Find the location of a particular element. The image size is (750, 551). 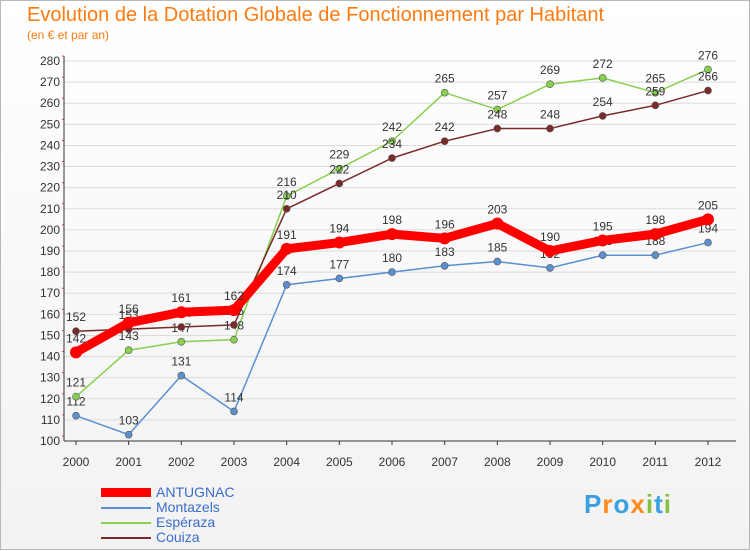

x-tick-label: 2004 is located at coordinates (286, 462).